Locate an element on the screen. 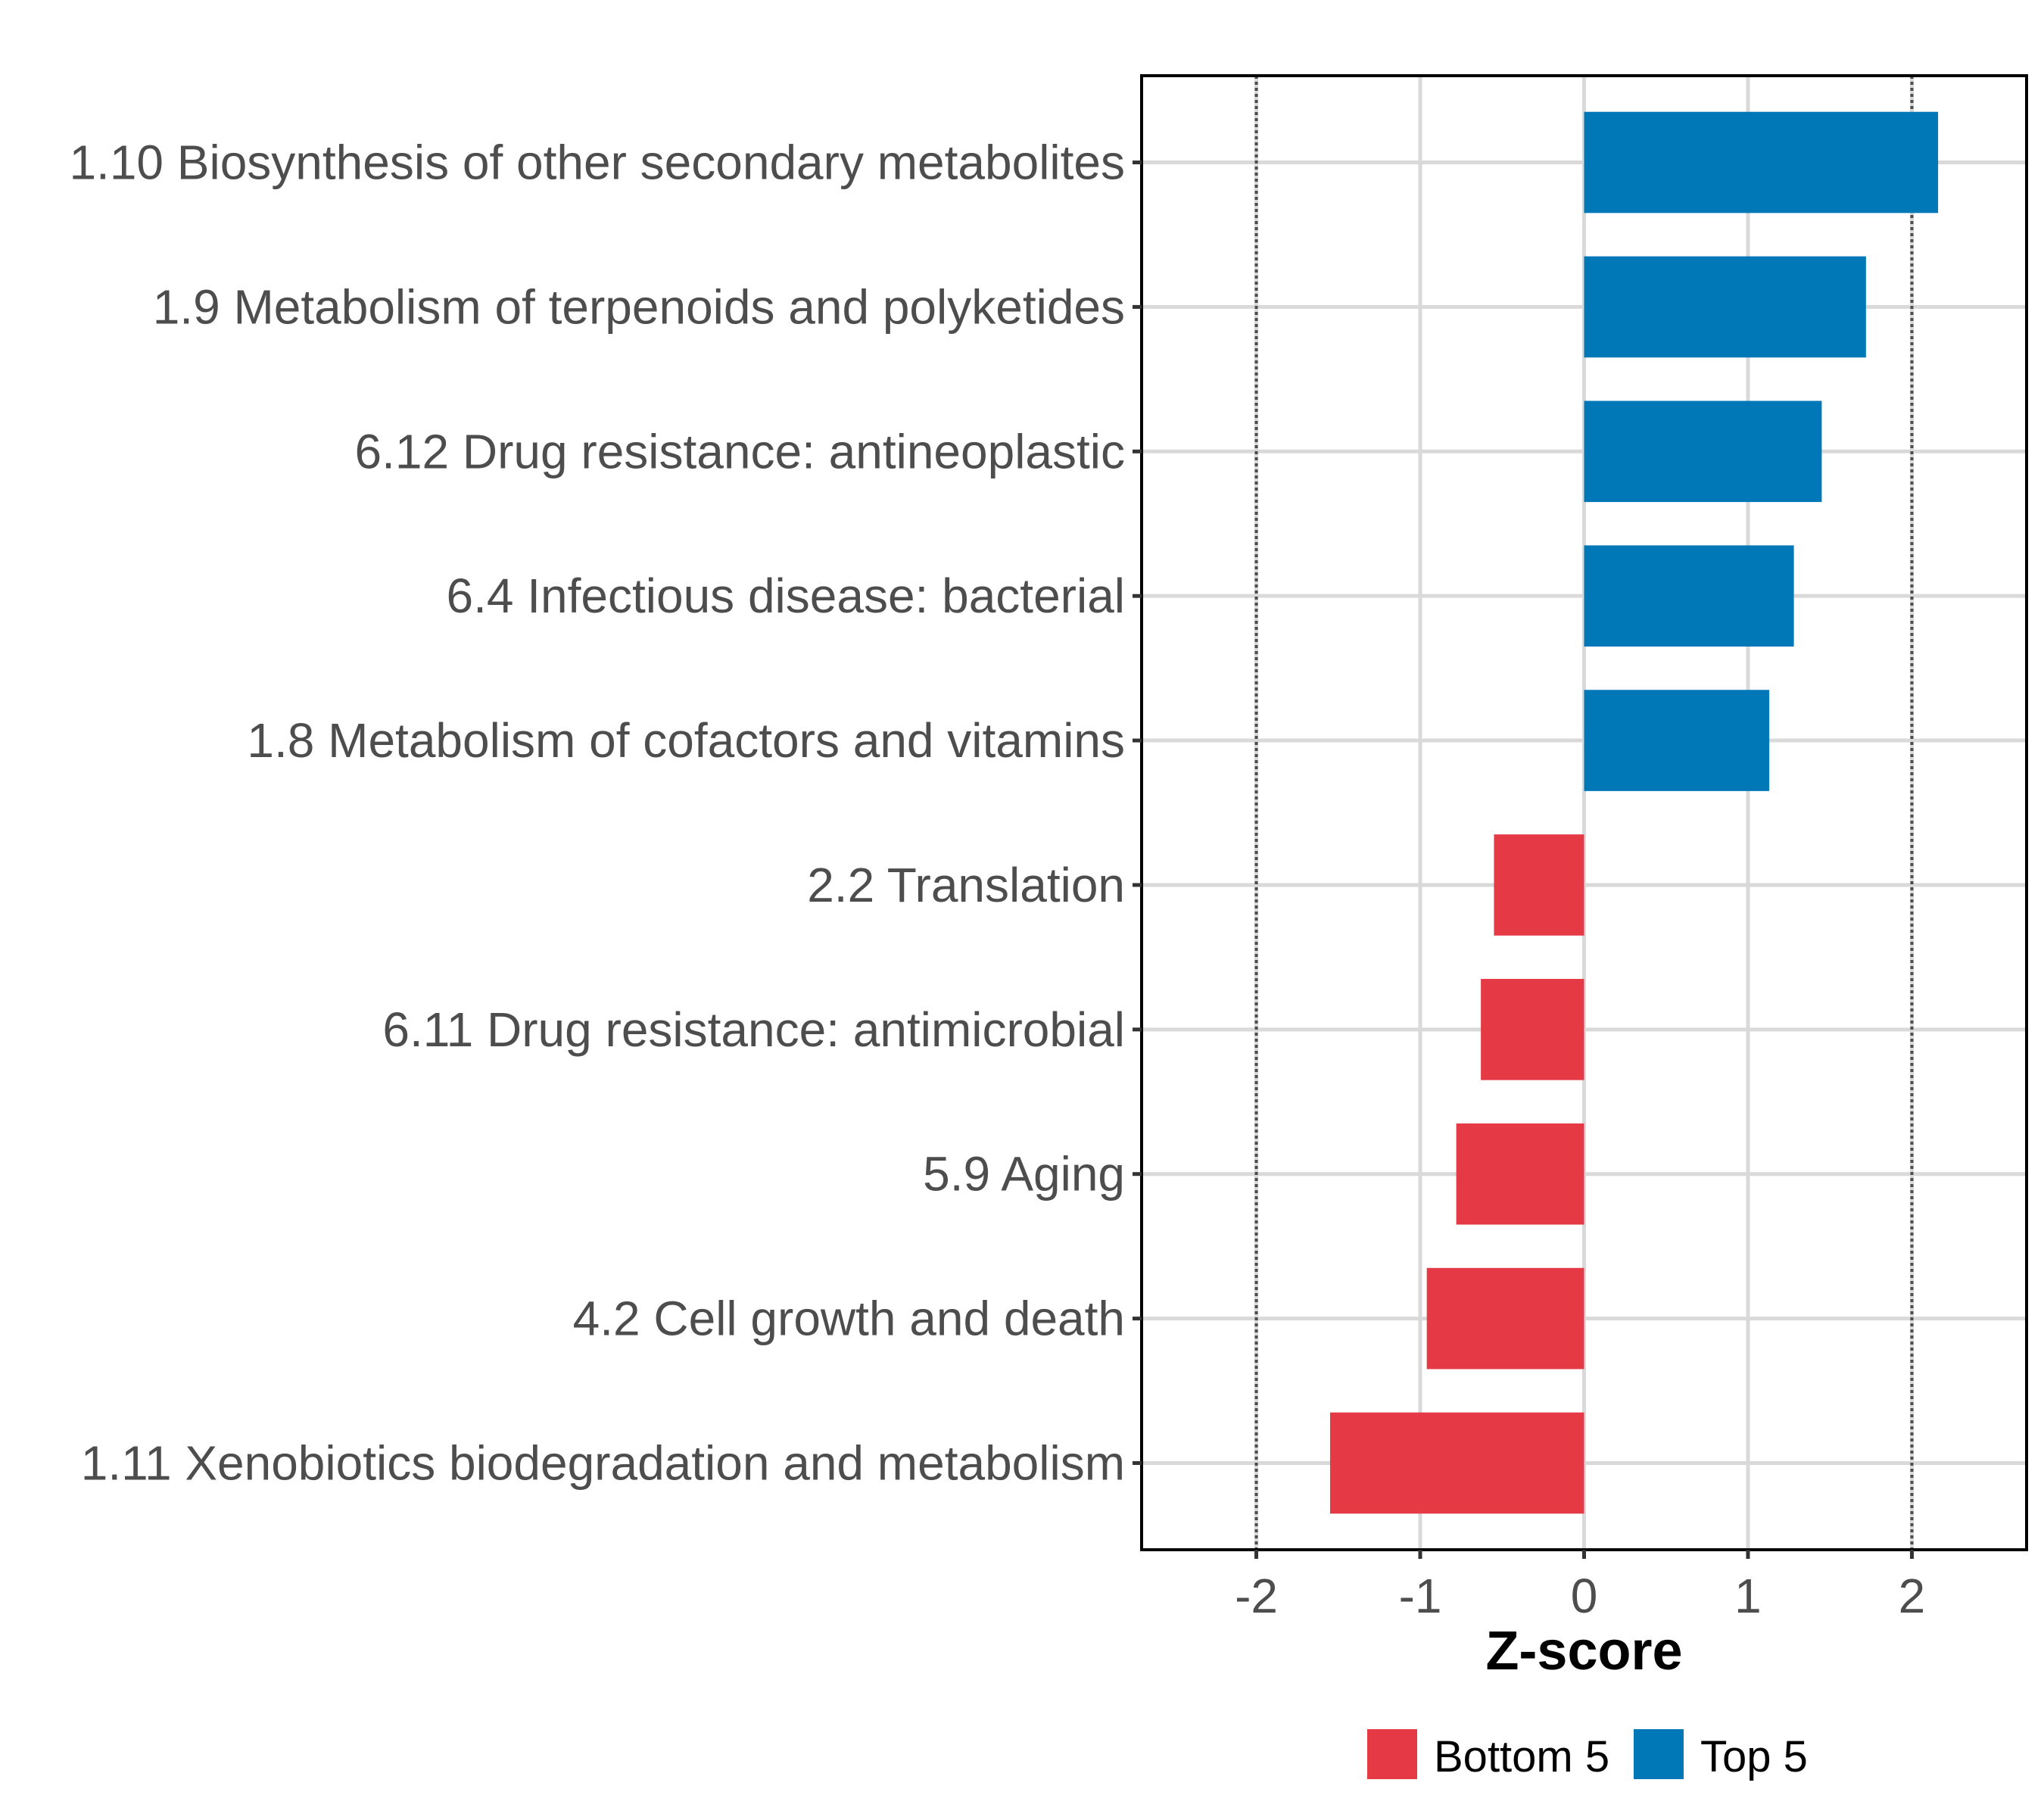 This screenshot has height=1817, width=2044. legend-label: Bottom 5 is located at coordinates (1521, 1756).